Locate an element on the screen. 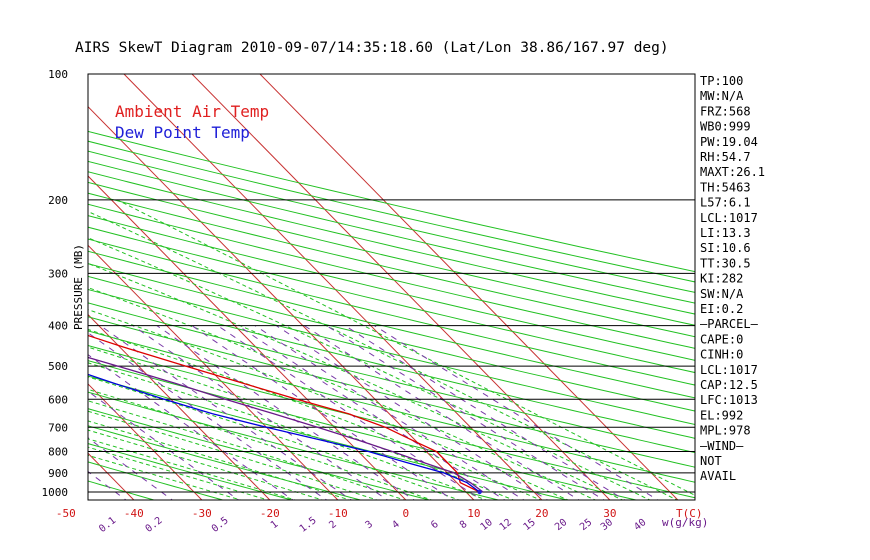 Image resolution: width=870 pixels, height=560 pixels. index-label: MPL:978 is located at coordinates (725, 431).